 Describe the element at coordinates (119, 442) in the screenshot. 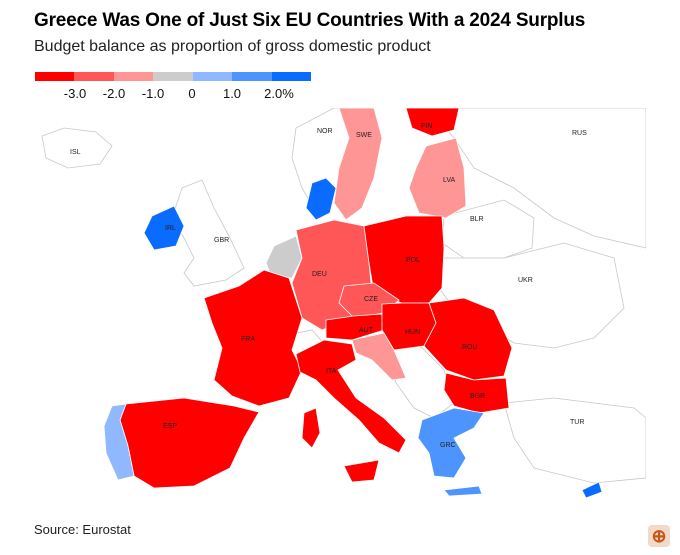

I see `country-portugal` at that location.